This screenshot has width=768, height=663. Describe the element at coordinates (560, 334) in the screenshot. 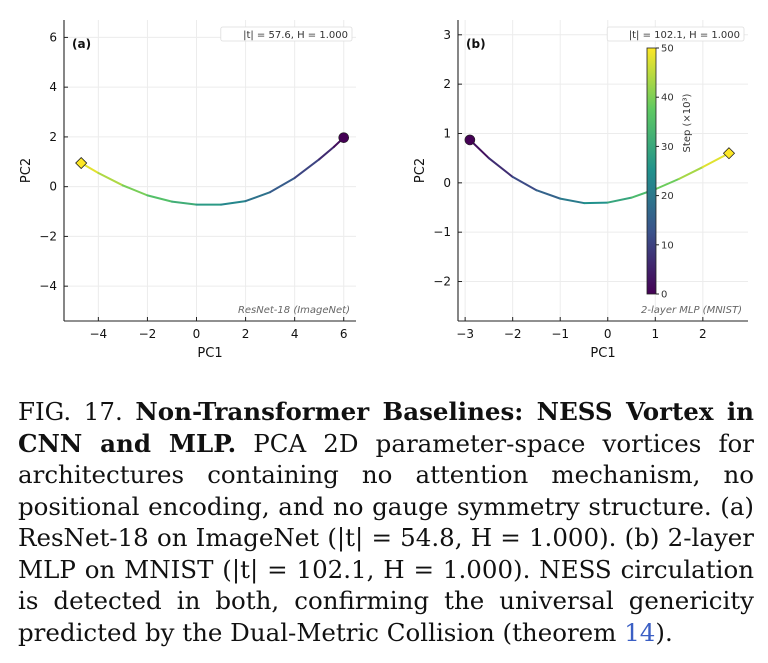

I see `x-tick-label: −1` at that location.